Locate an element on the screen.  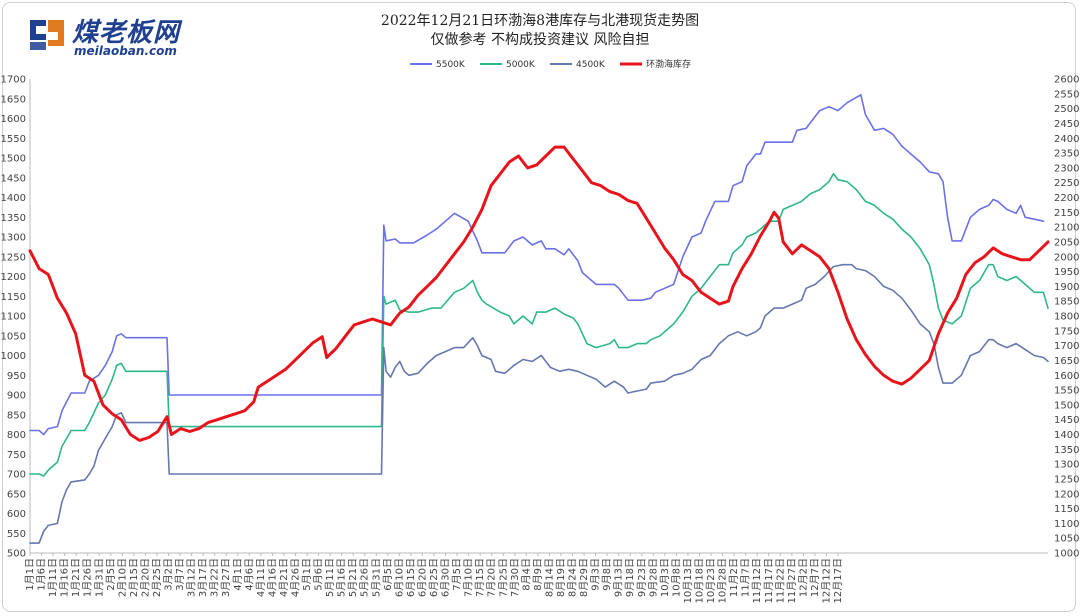
y-left-tick-label: 950 is located at coordinates (16, 376).